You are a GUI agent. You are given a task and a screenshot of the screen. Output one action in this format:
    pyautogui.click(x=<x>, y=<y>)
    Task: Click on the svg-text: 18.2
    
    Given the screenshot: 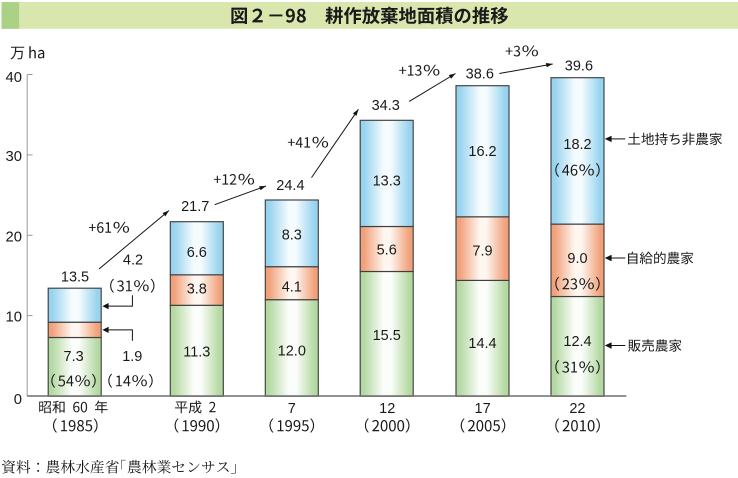 What is the action you would take?
    pyautogui.click(x=577, y=145)
    